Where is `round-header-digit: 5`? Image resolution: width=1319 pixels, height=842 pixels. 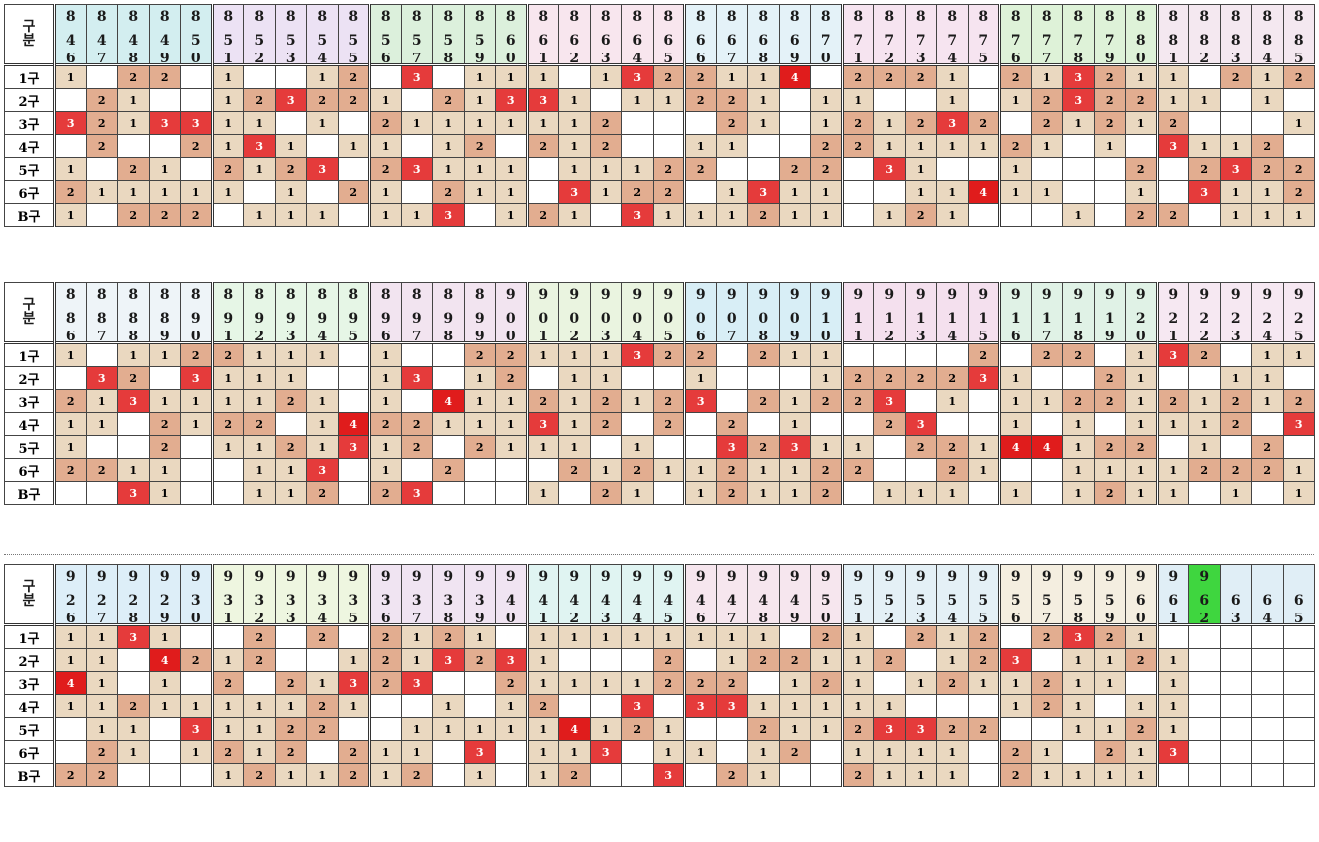
round-header-digit: 5 is located at coordinates (1298, 59).